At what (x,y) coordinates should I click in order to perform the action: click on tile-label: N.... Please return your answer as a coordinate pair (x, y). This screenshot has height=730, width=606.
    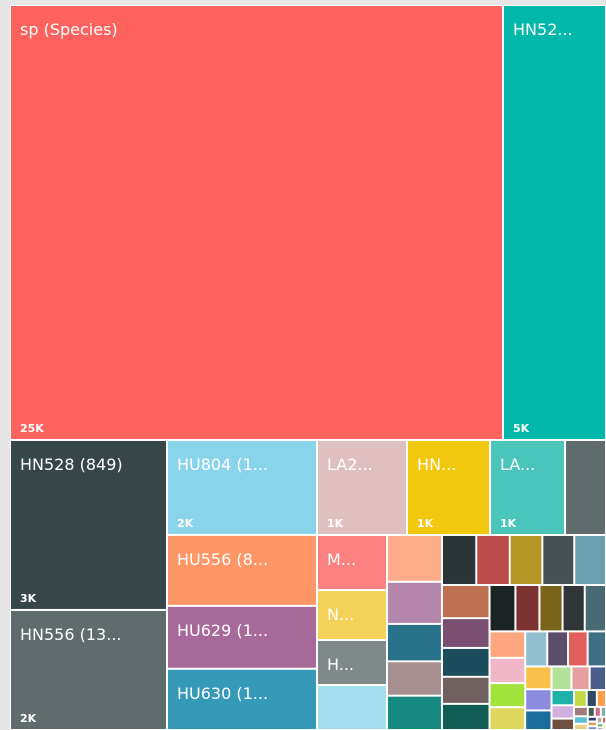
    Looking at the image, I should click on (340, 614).